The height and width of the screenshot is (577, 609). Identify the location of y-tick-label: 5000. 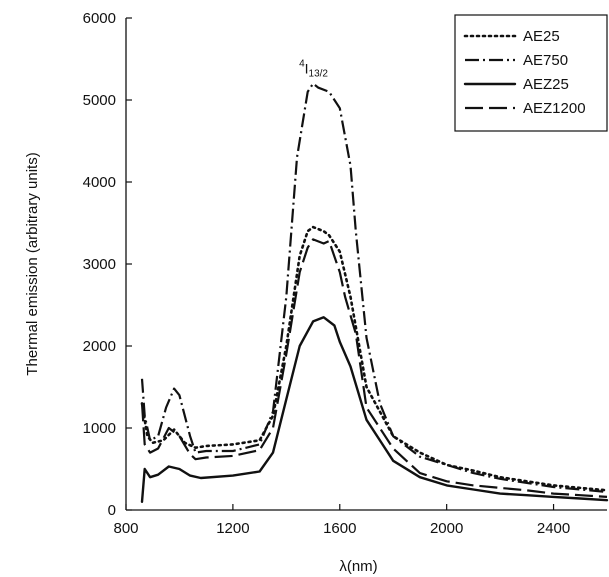
(99, 100).